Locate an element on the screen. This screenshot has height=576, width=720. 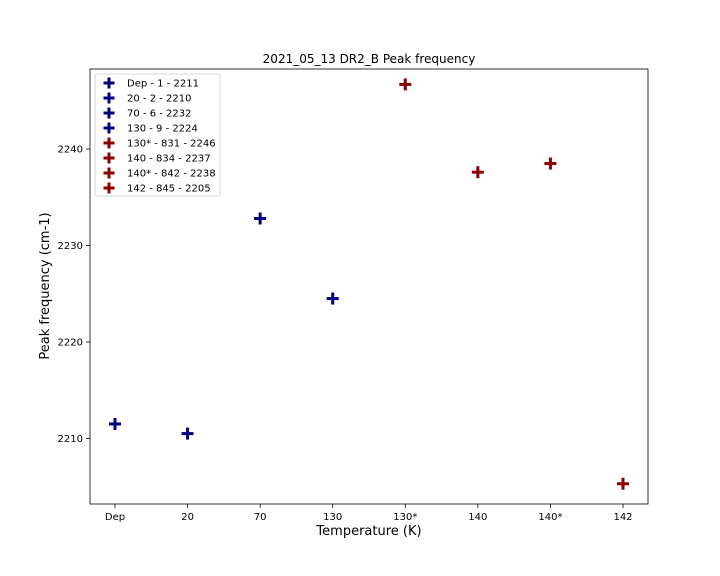
legend-label: 140* - 842 - 2238 is located at coordinates (171, 174).